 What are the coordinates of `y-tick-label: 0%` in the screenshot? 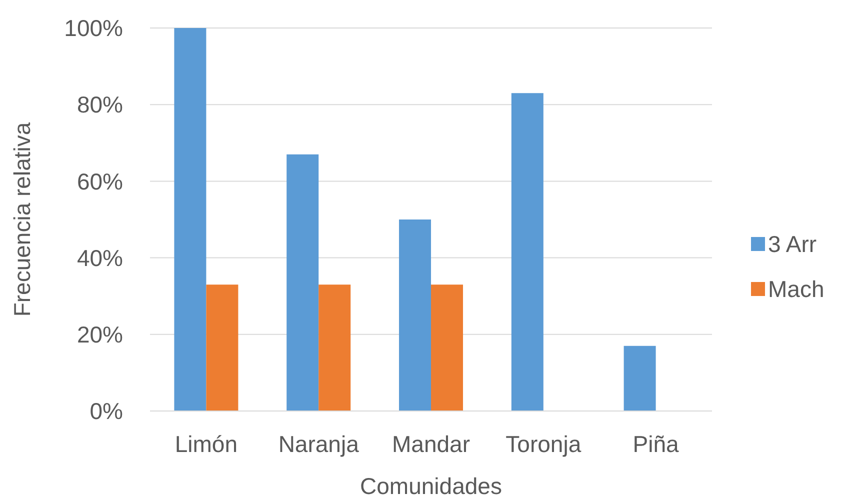 It's located at (106, 411).